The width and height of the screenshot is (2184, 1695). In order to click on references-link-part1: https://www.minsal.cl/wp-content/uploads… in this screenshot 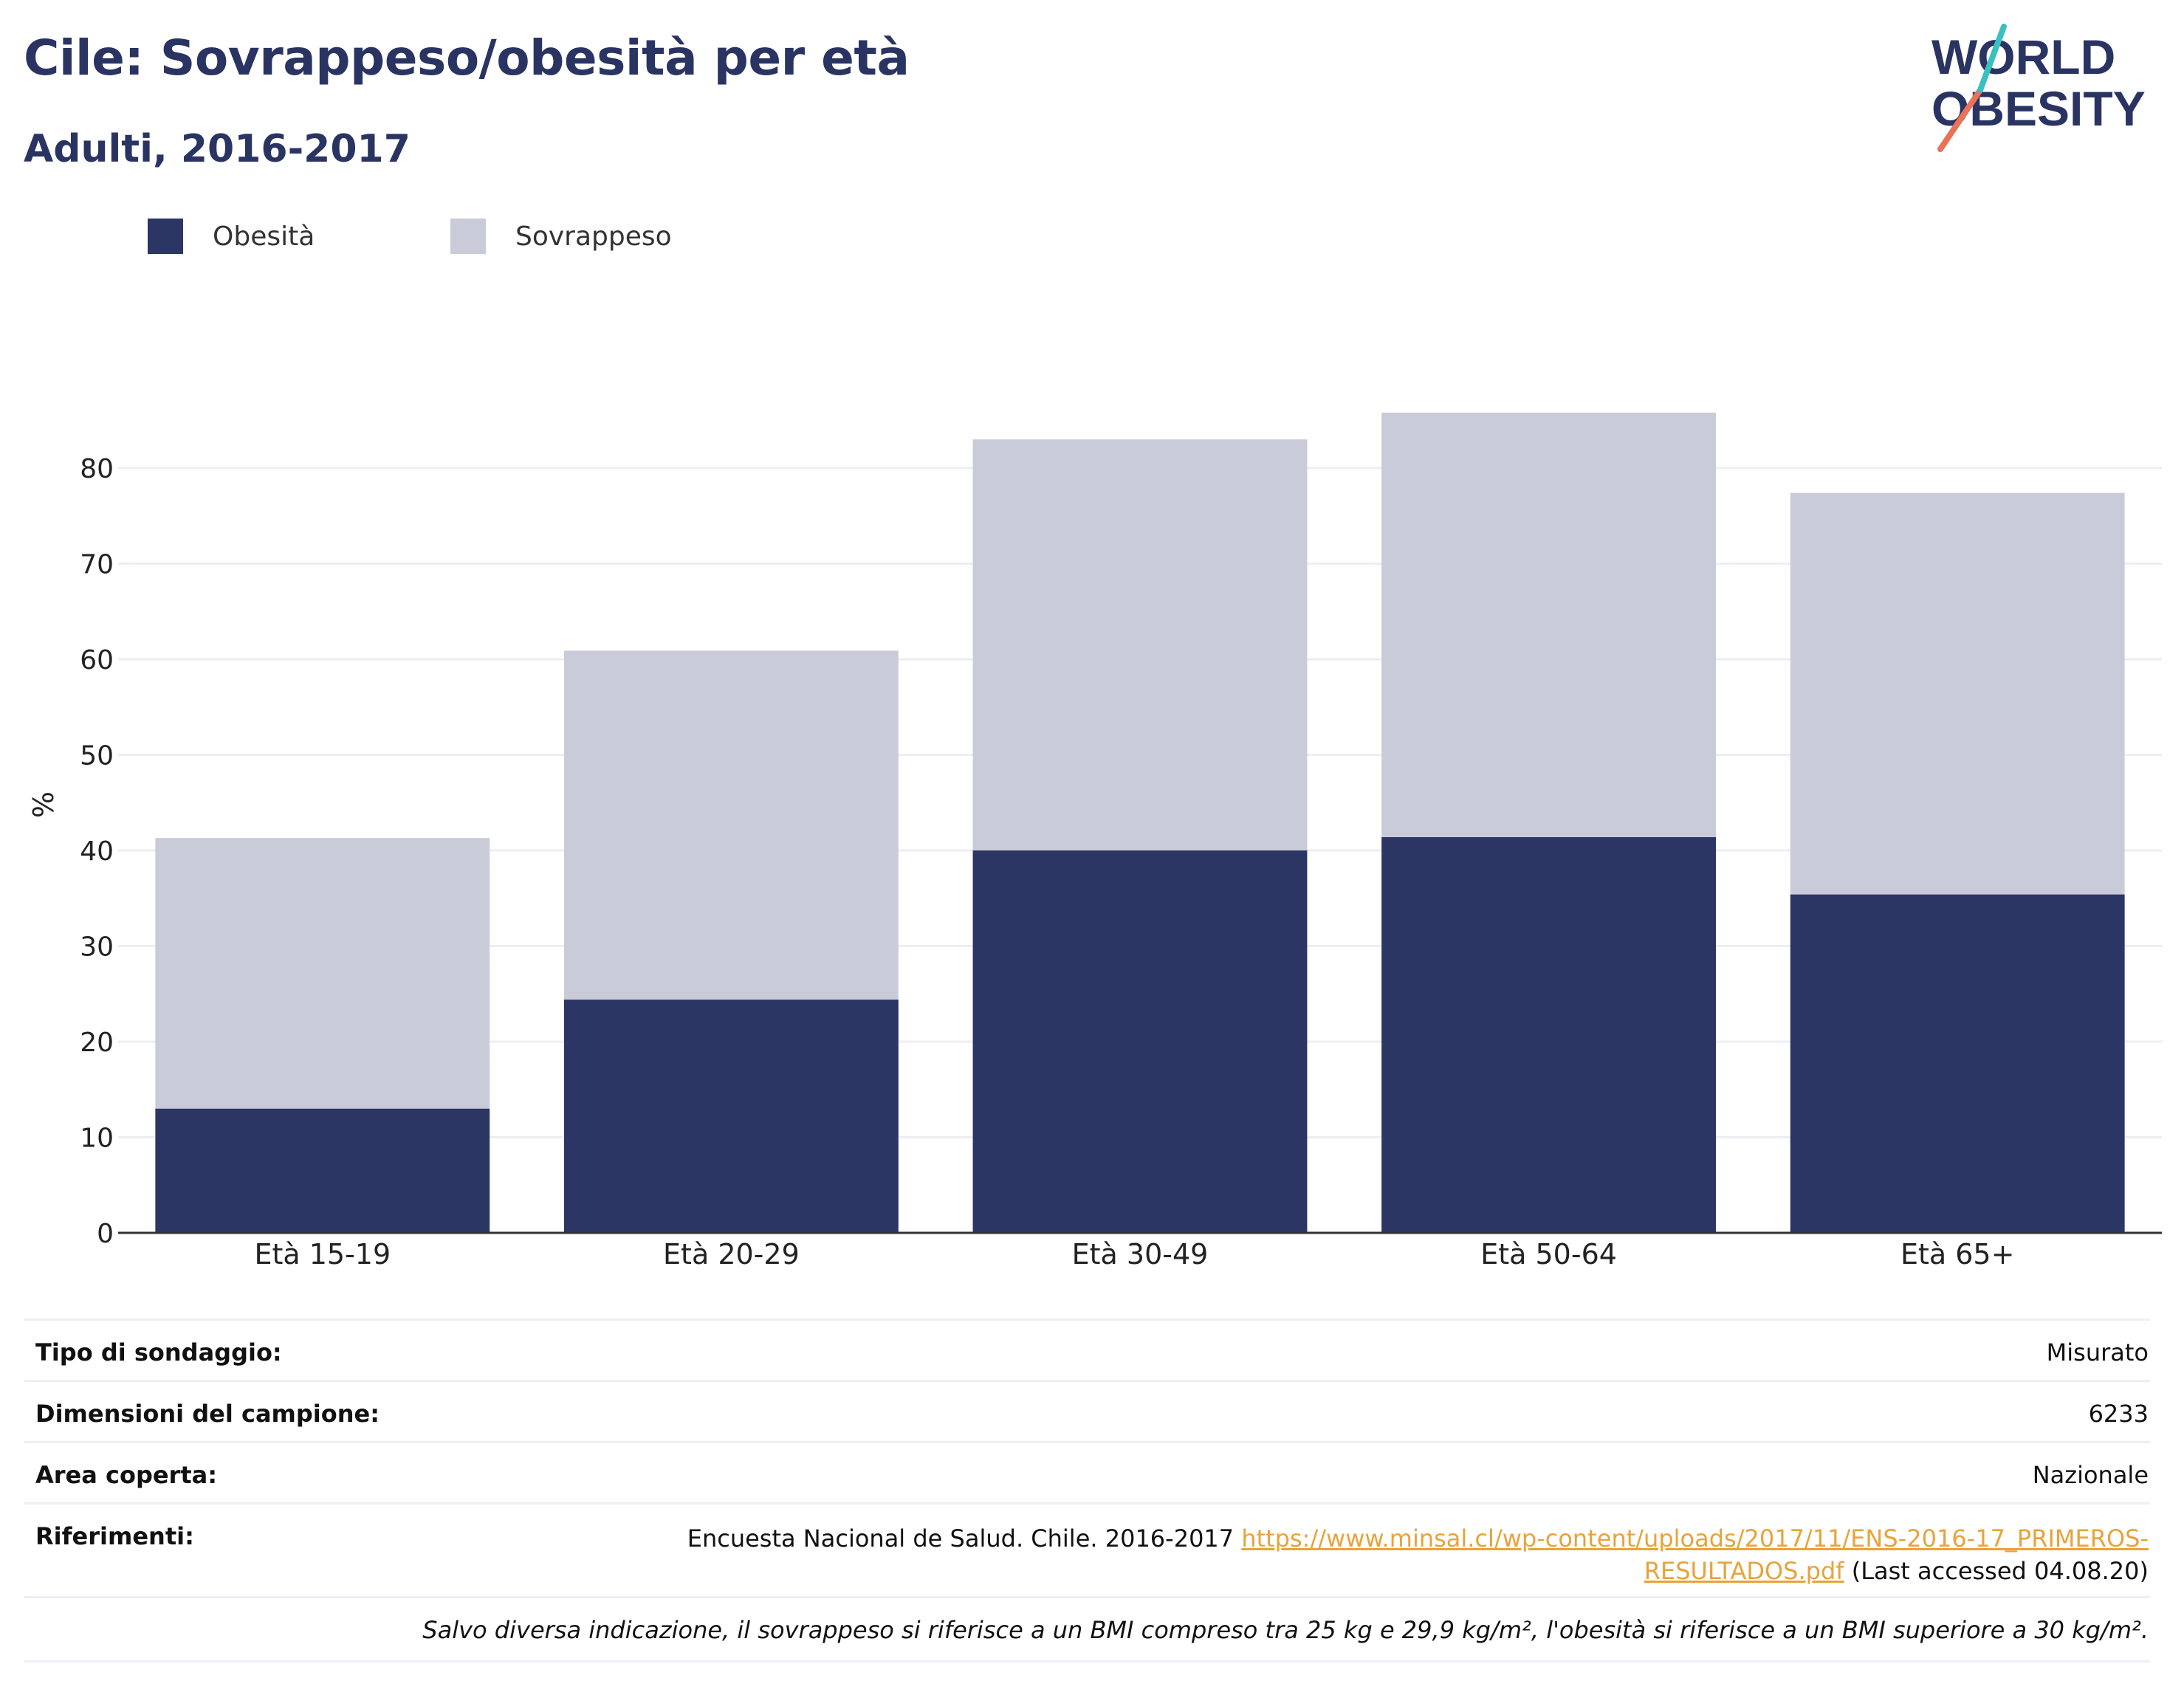, I will do `click(1695, 1539)`.